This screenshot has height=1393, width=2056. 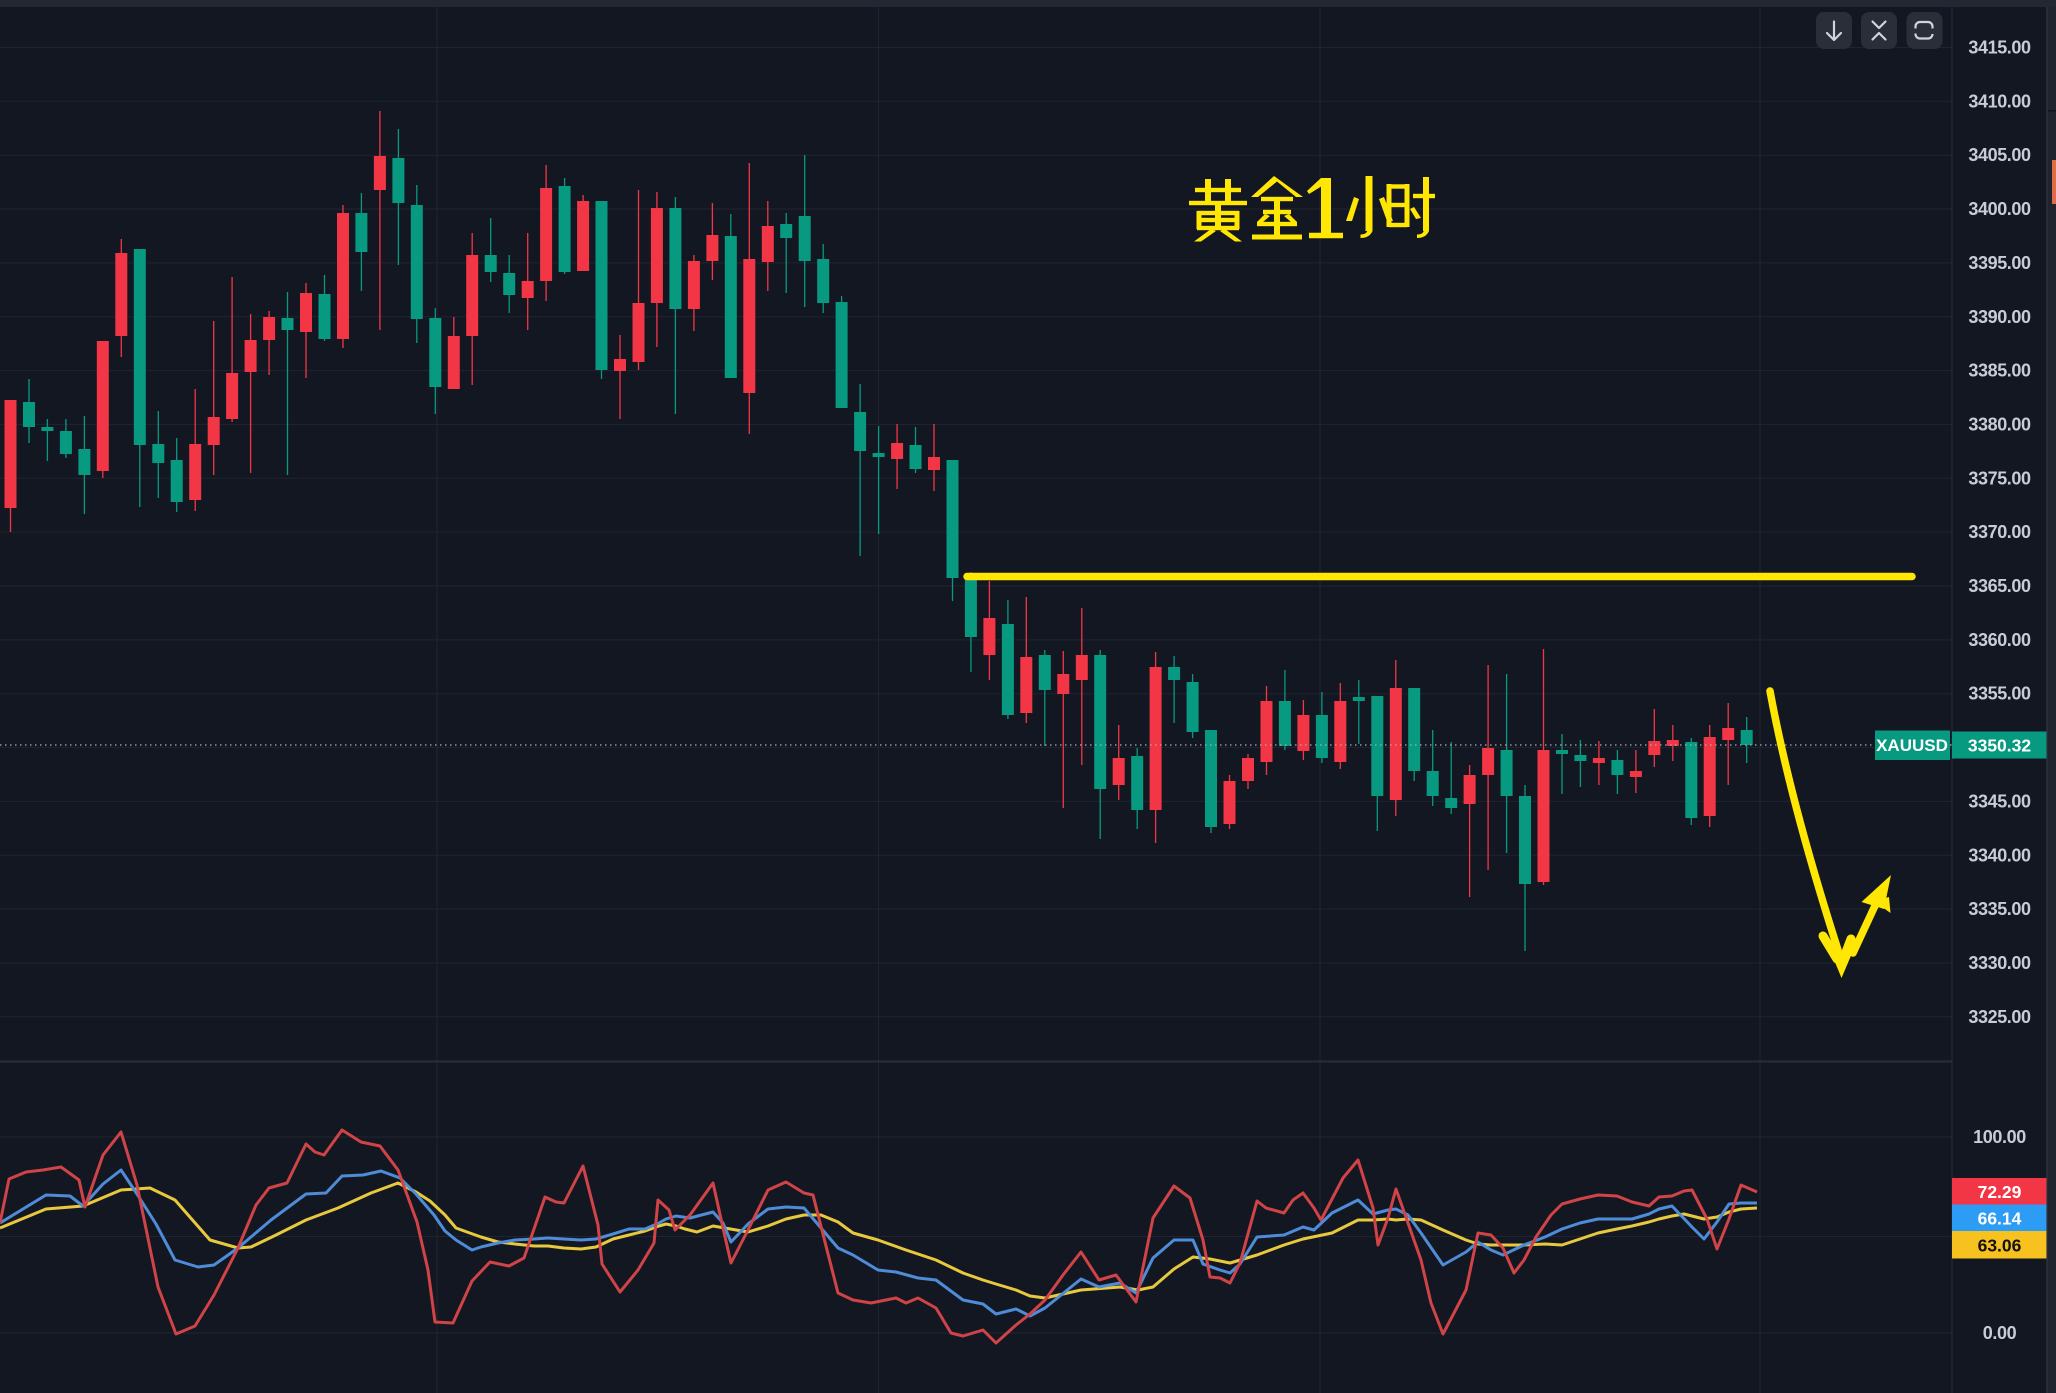 What do you see at coordinates (1999, 963) in the screenshot?
I see `svg-text: 3330.00` at bounding box center [1999, 963].